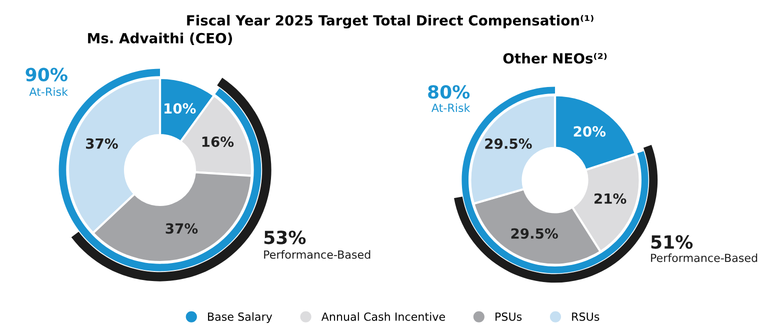 The image size is (780, 333). Describe the element at coordinates (383, 316) in the screenshot. I see `legend-label: Annual Cash Incentive` at that location.